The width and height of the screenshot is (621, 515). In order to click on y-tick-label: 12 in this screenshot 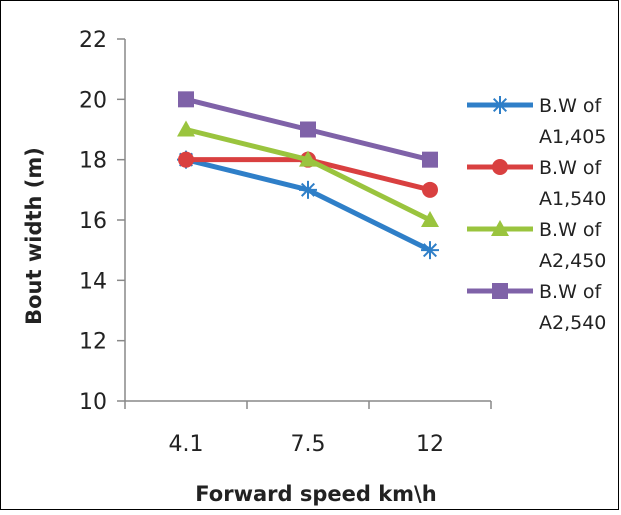, I will do `click(93, 342)`.